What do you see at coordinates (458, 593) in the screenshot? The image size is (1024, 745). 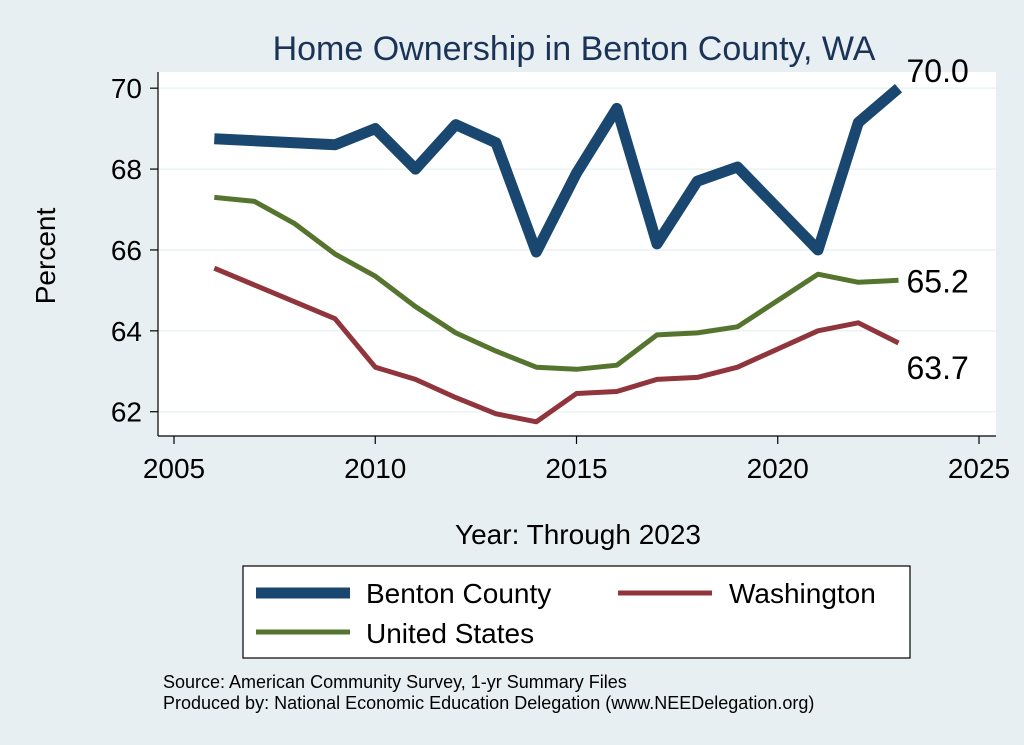 I see `legend-label-benton: Benton County` at bounding box center [458, 593].